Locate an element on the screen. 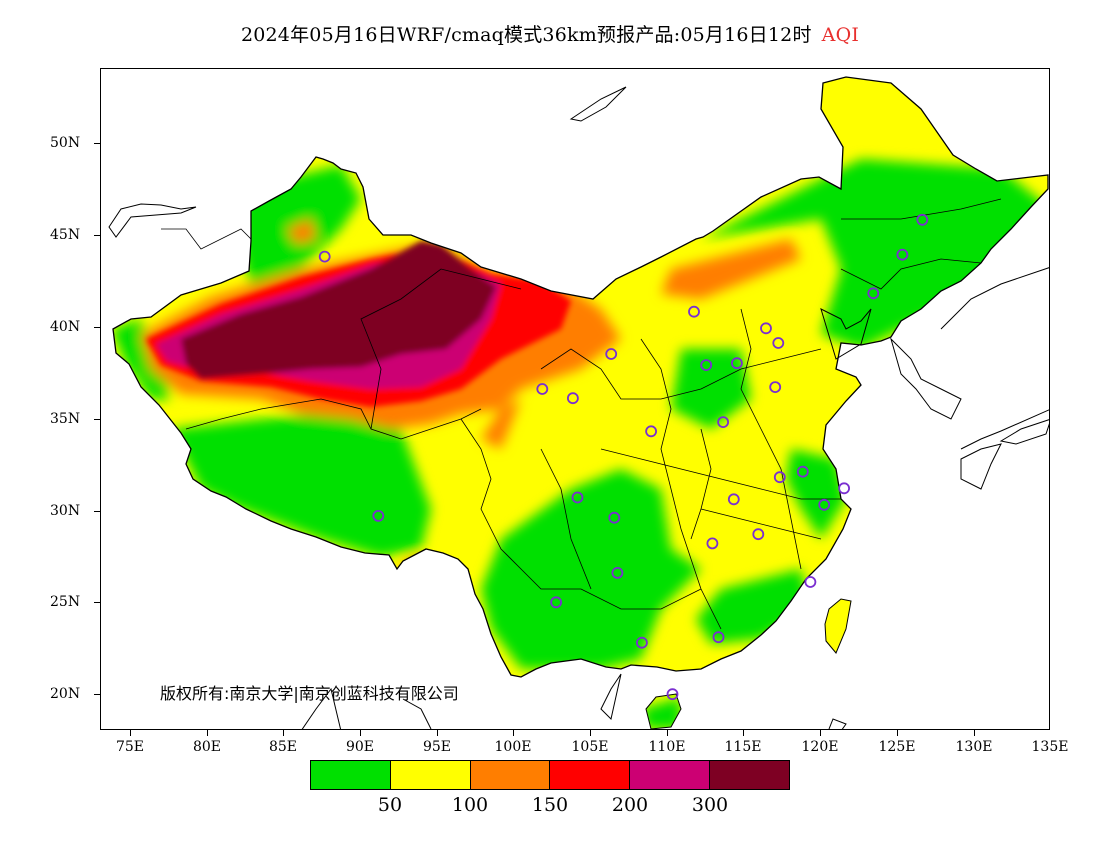 This screenshot has width=1100, height=850. lon-label-115e: 115E is located at coordinates (743, 747).